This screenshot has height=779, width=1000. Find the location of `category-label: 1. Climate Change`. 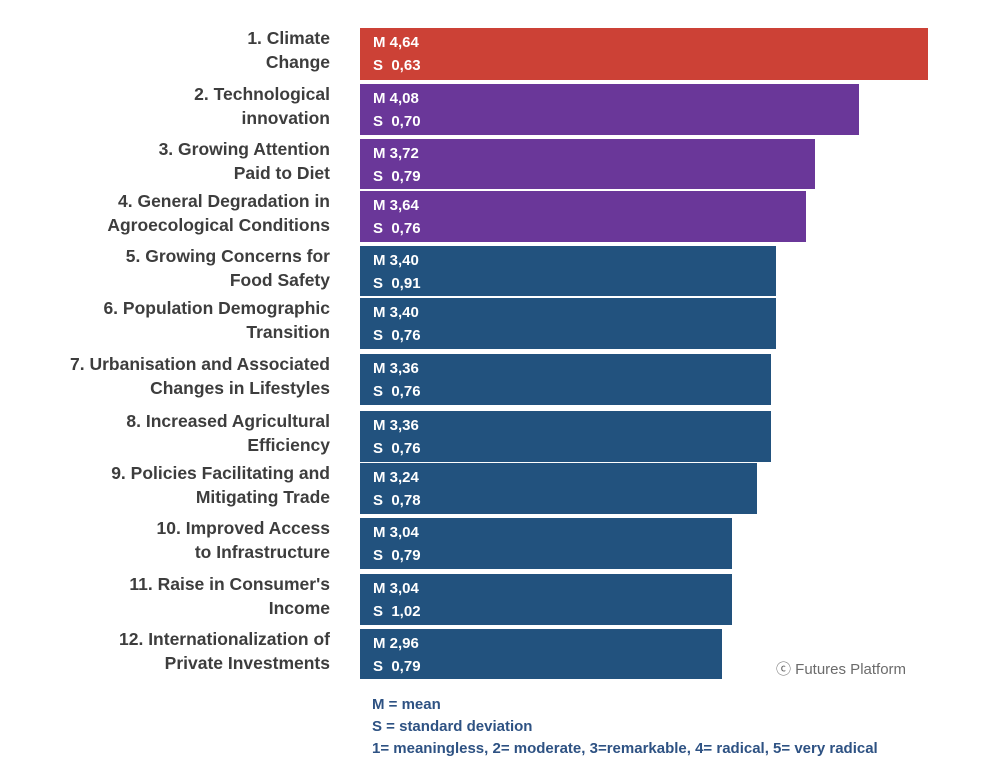

category-label: 1. Climate Change is located at coordinates (165, 50).